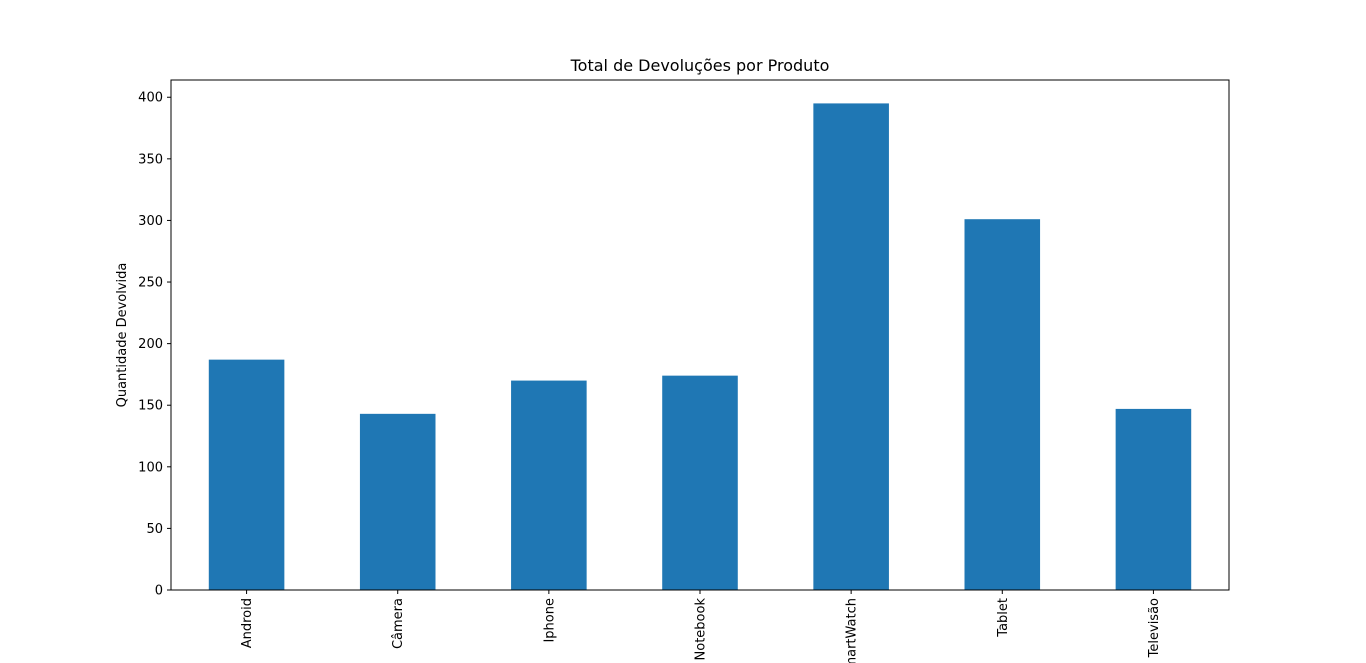 This screenshot has height=663, width=1366. I want to click on y-axis-label: Quantidade Devolvida, so click(122, 335).